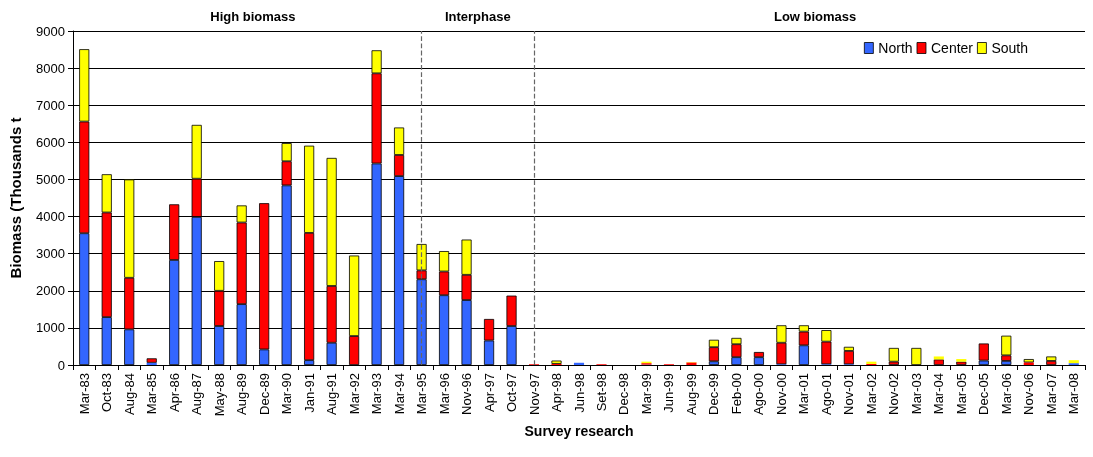  What do you see at coordinates (669, 393) in the screenshot?
I see `x-tick-label: Jun-99` at bounding box center [669, 393].